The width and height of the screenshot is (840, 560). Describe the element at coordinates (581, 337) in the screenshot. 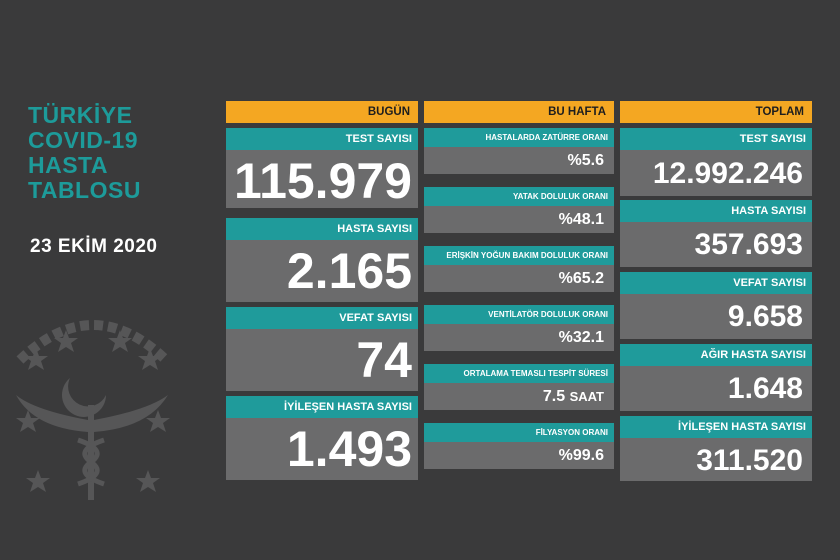

I see `value-number: %32.1` at that location.